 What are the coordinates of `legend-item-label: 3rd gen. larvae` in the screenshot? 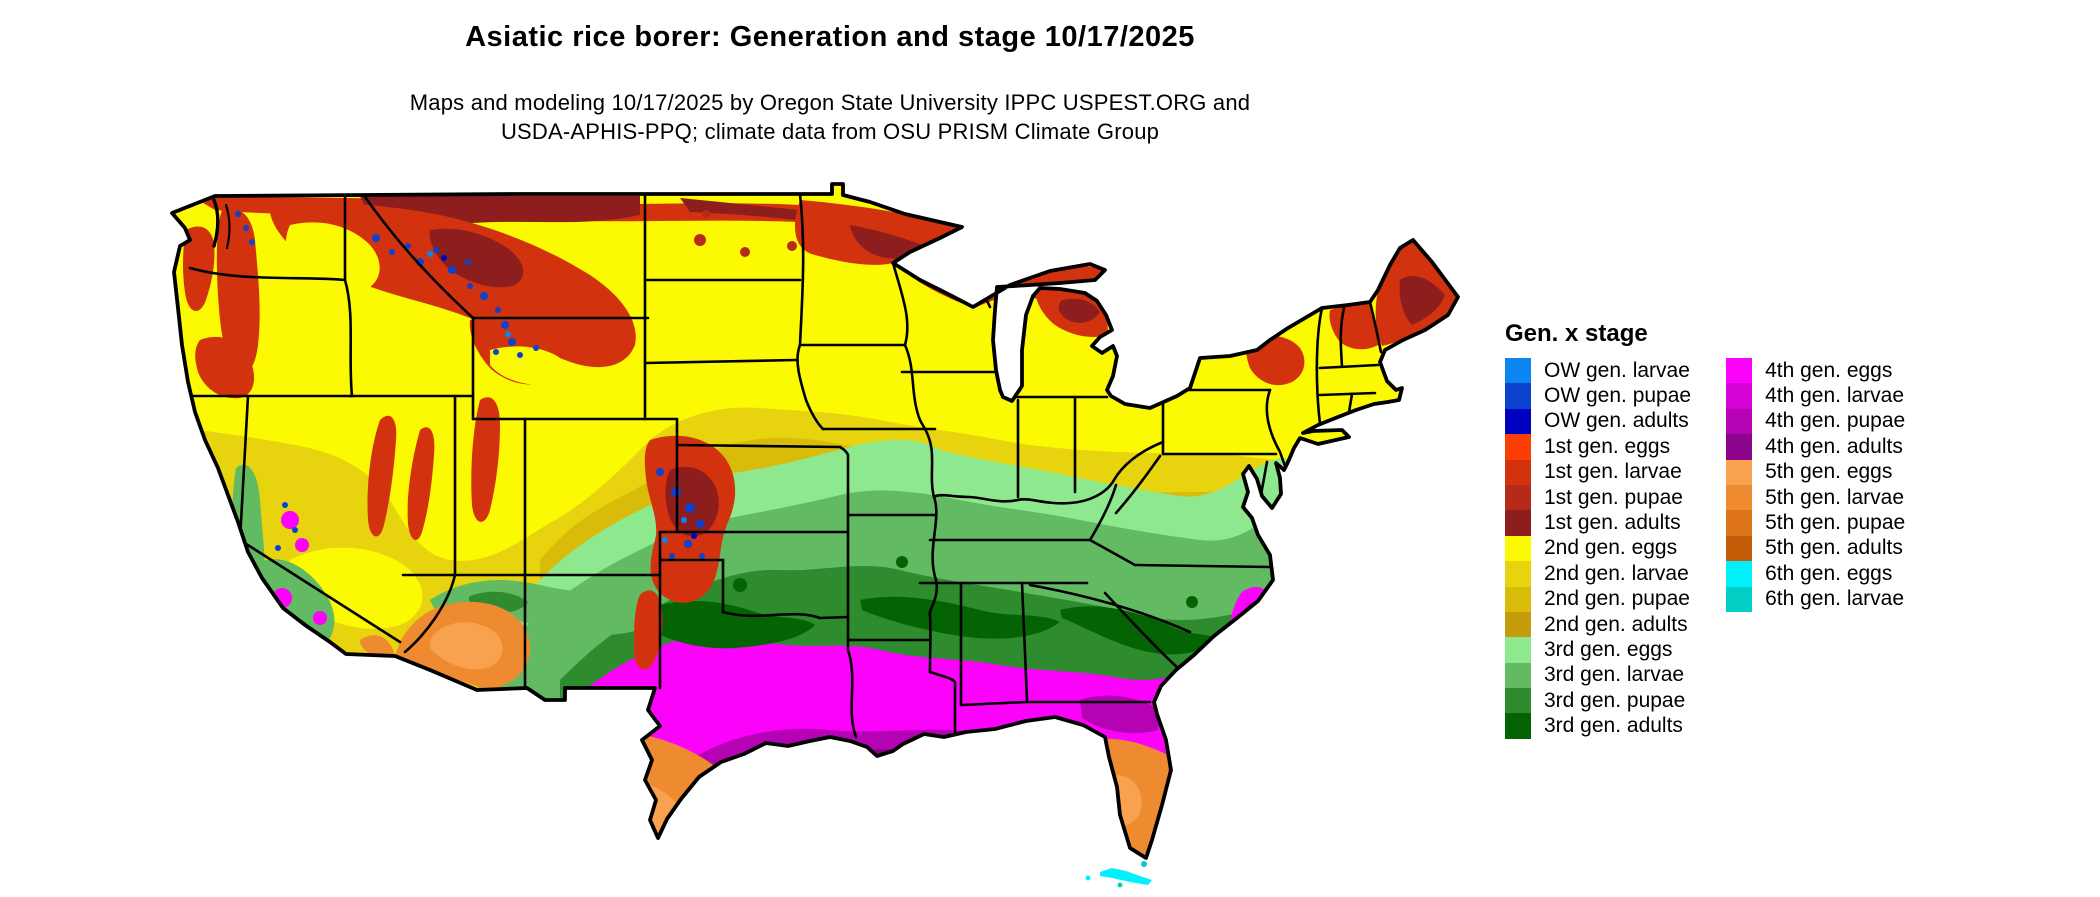 It's located at (1614, 675).